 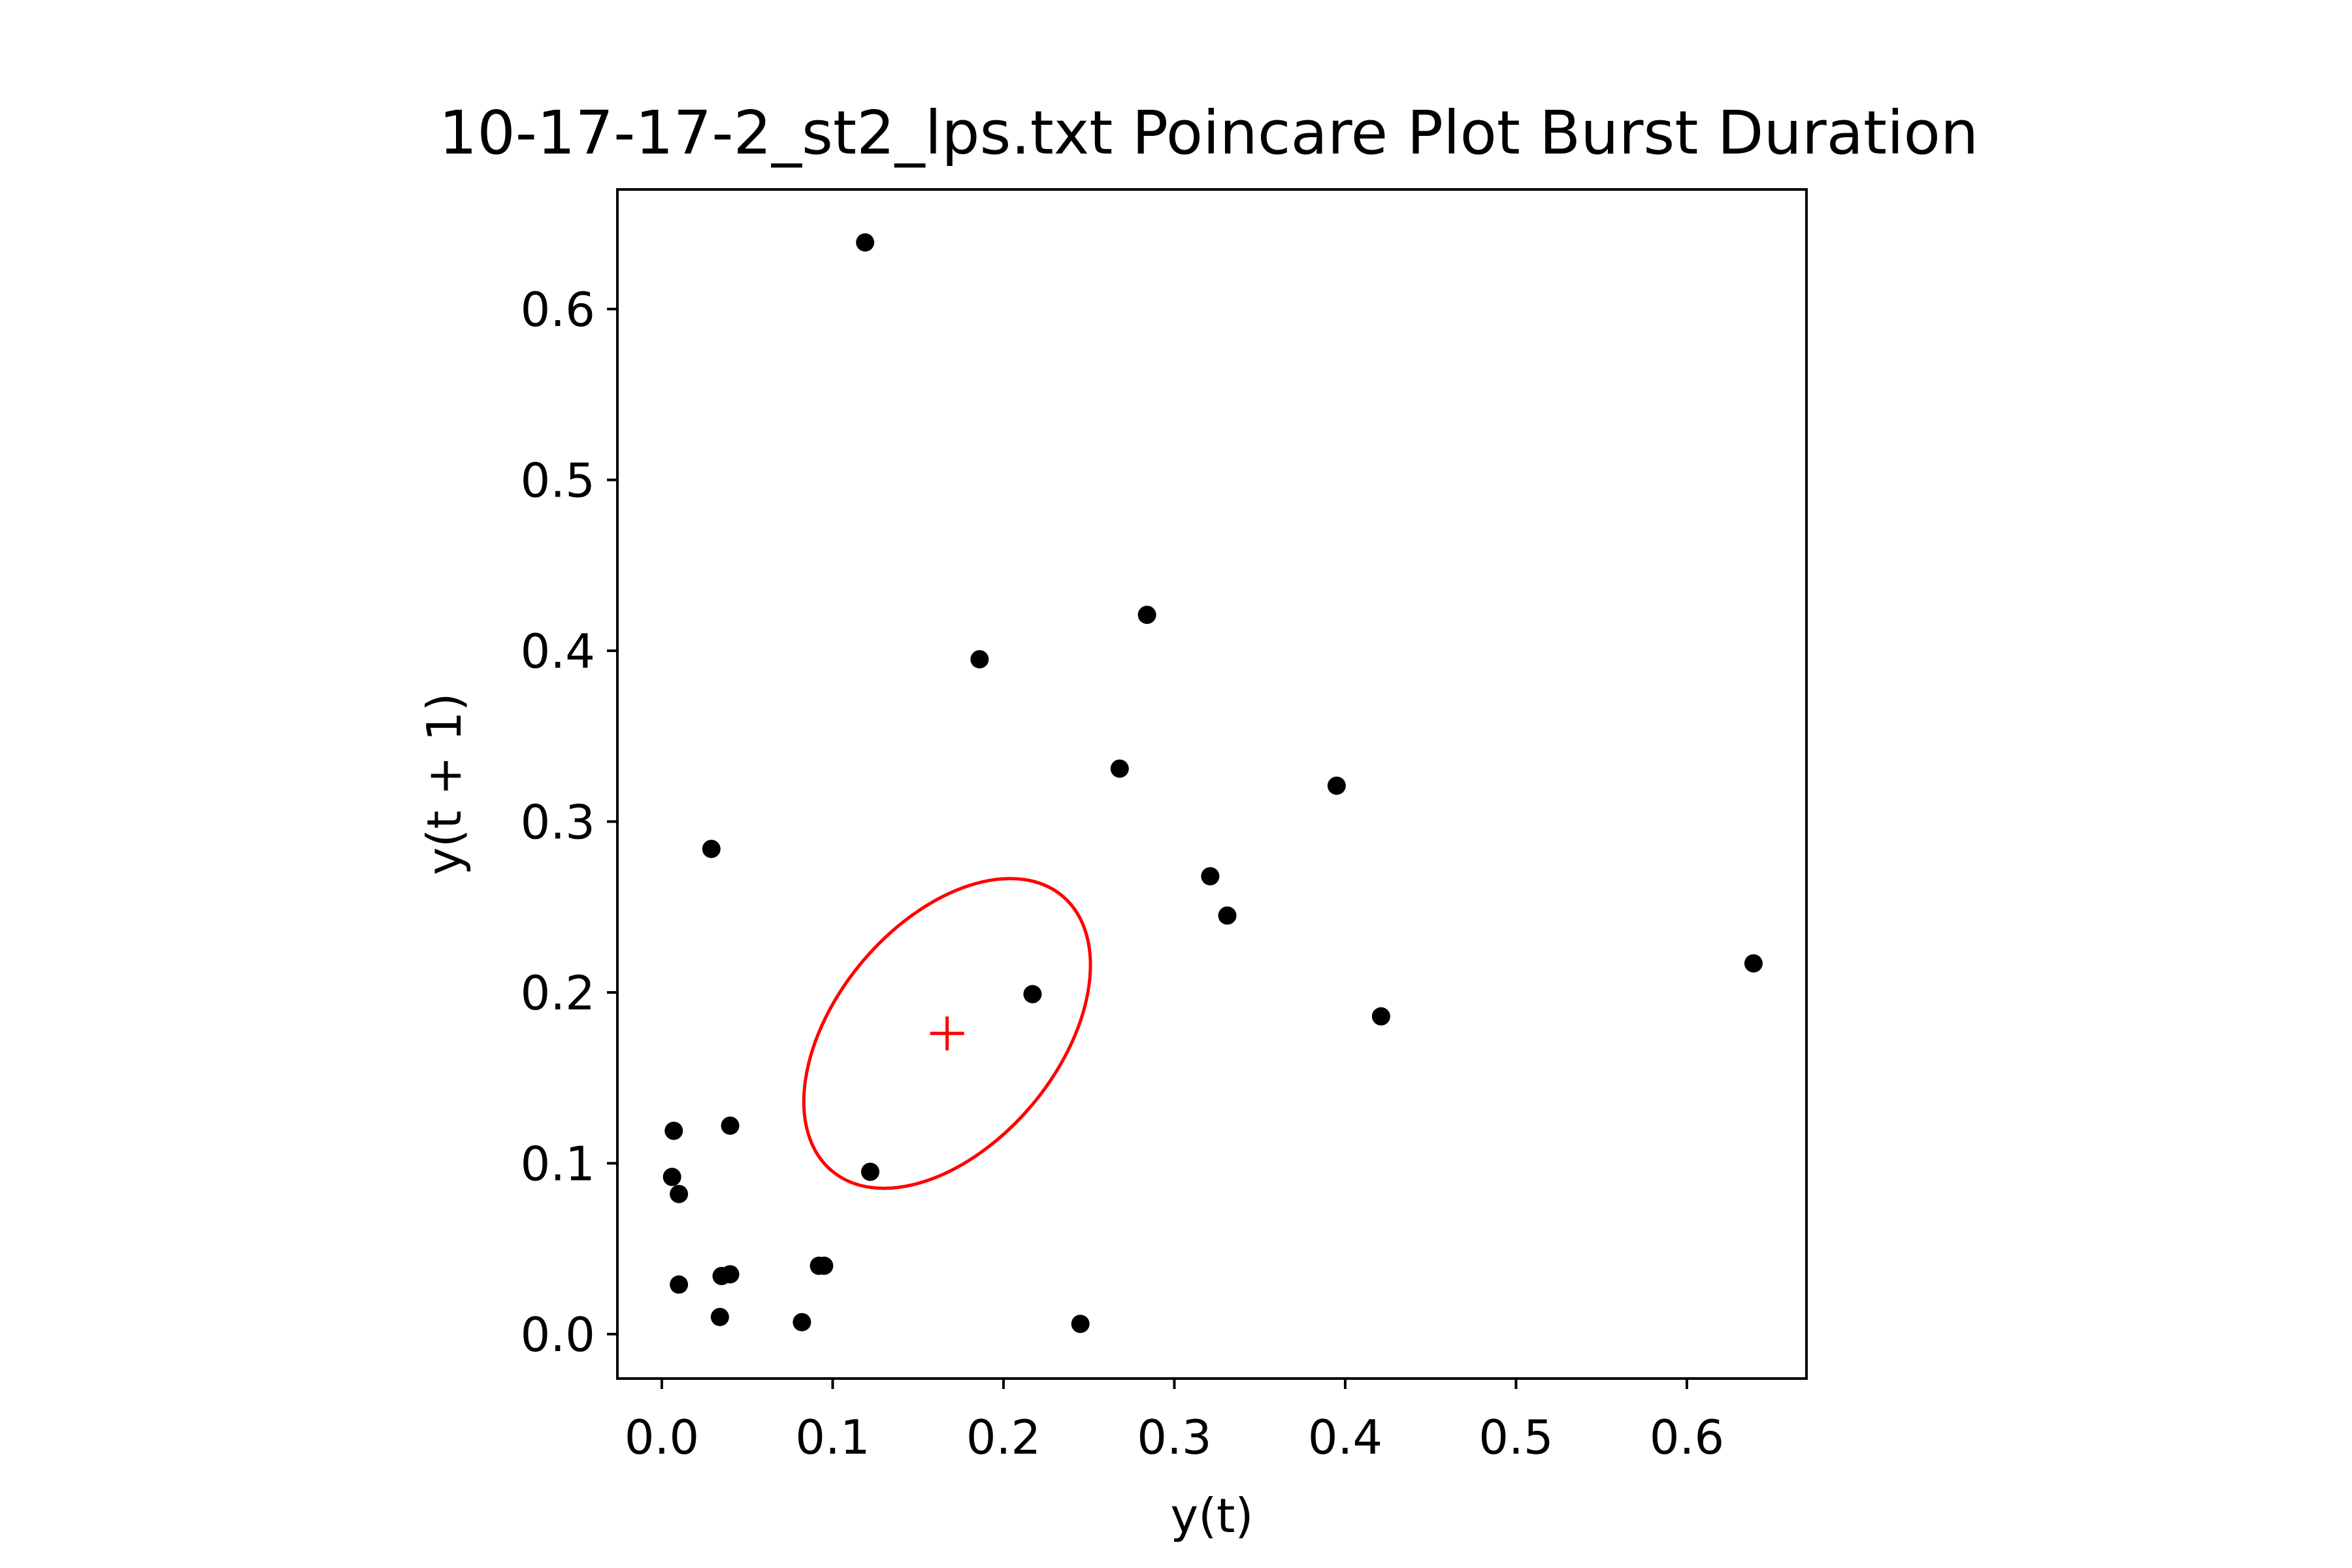 I want to click on x-tick-label: 0.1, so click(x=832, y=1437).